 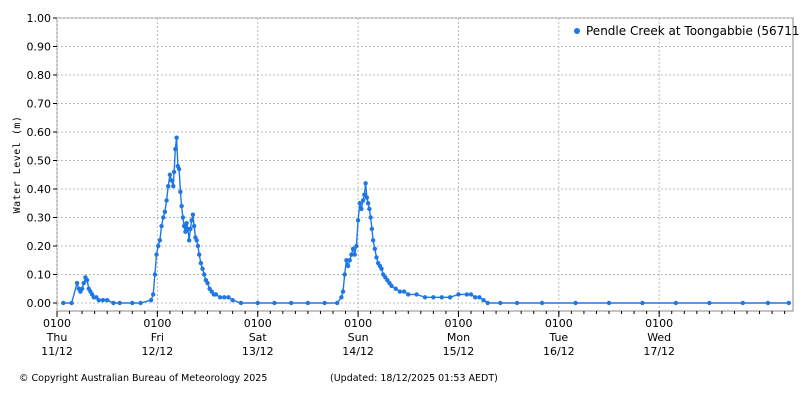 What do you see at coordinates (39, 75) in the screenshot?
I see `y-tick-label: 0.80` at bounding box center [39, 75].